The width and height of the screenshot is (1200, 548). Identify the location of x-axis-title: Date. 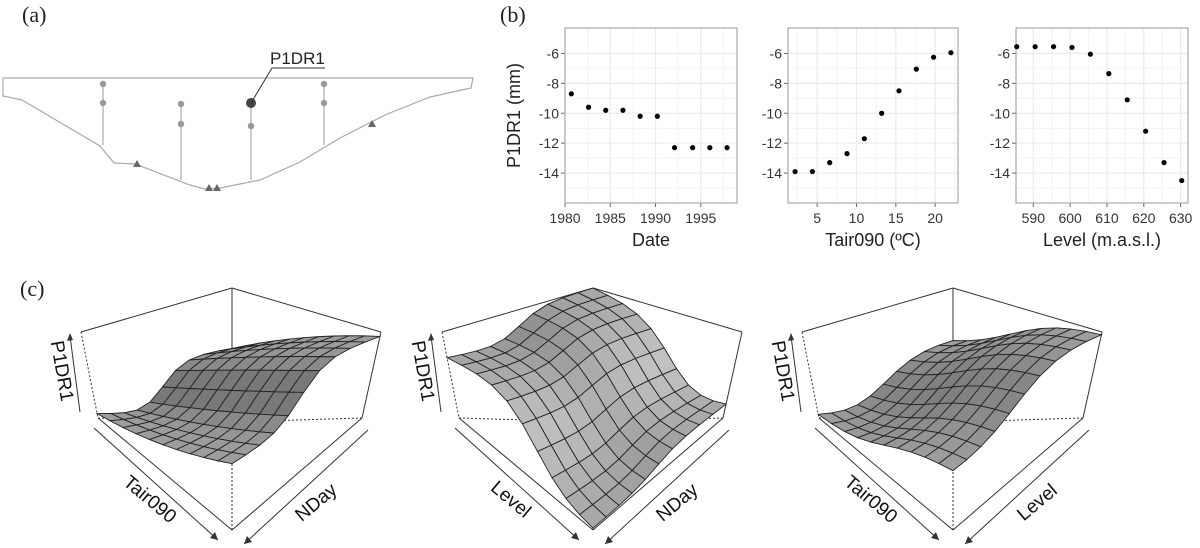
(651, 240).